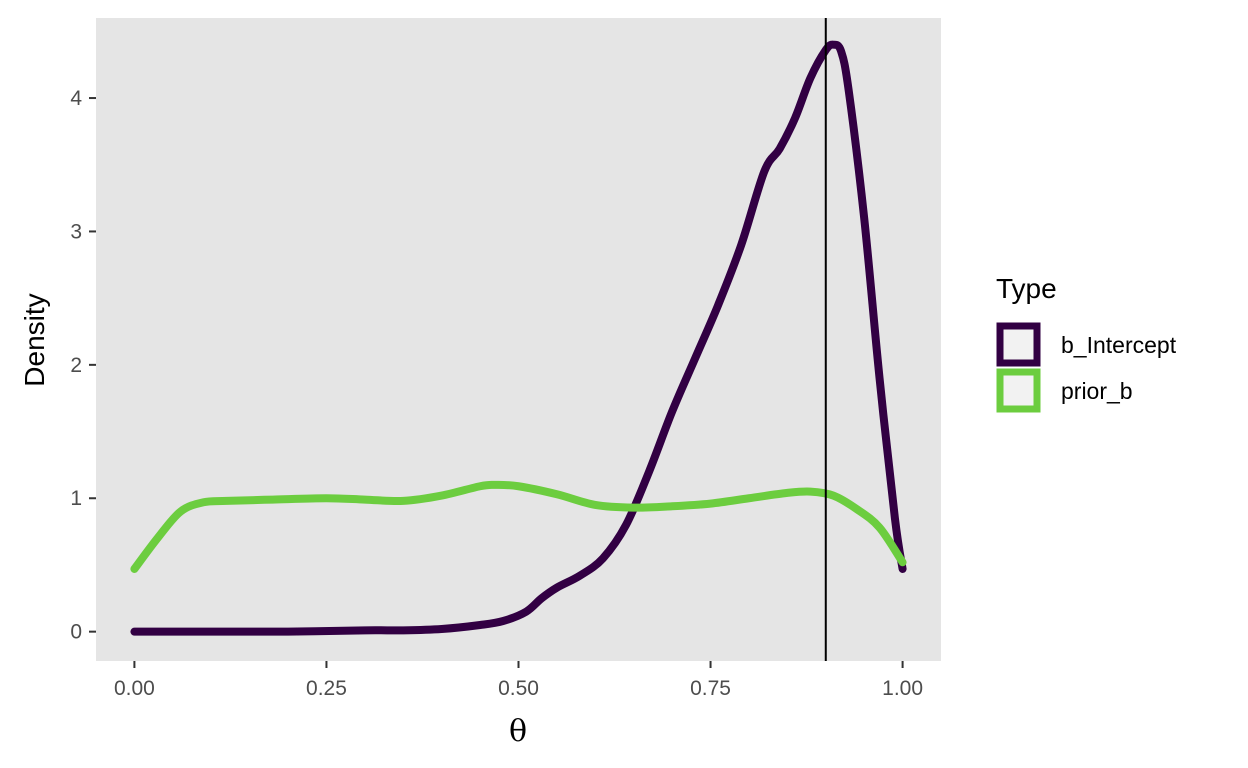  Describe the element at coordinates (1097, 391) in the screenshot. I see `legend-label-prior-b: prior_b` at that location.